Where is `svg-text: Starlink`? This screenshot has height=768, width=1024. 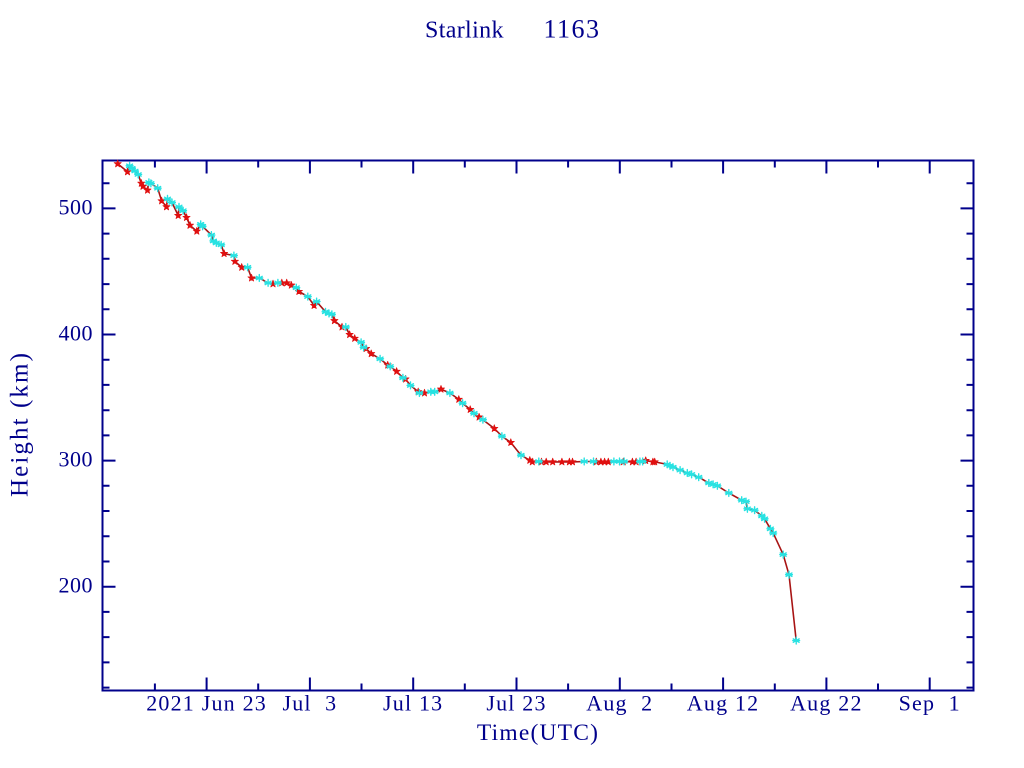
svg-text: Starlink is located at coordinates (464, 31).